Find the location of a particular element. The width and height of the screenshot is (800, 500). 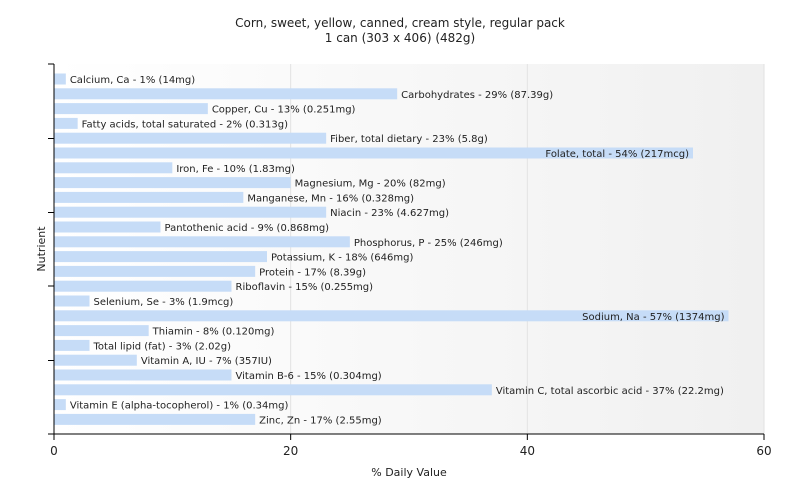

bar-label: Riboflavin - 15% (0.255mg) is located at coordinates (305, 287).